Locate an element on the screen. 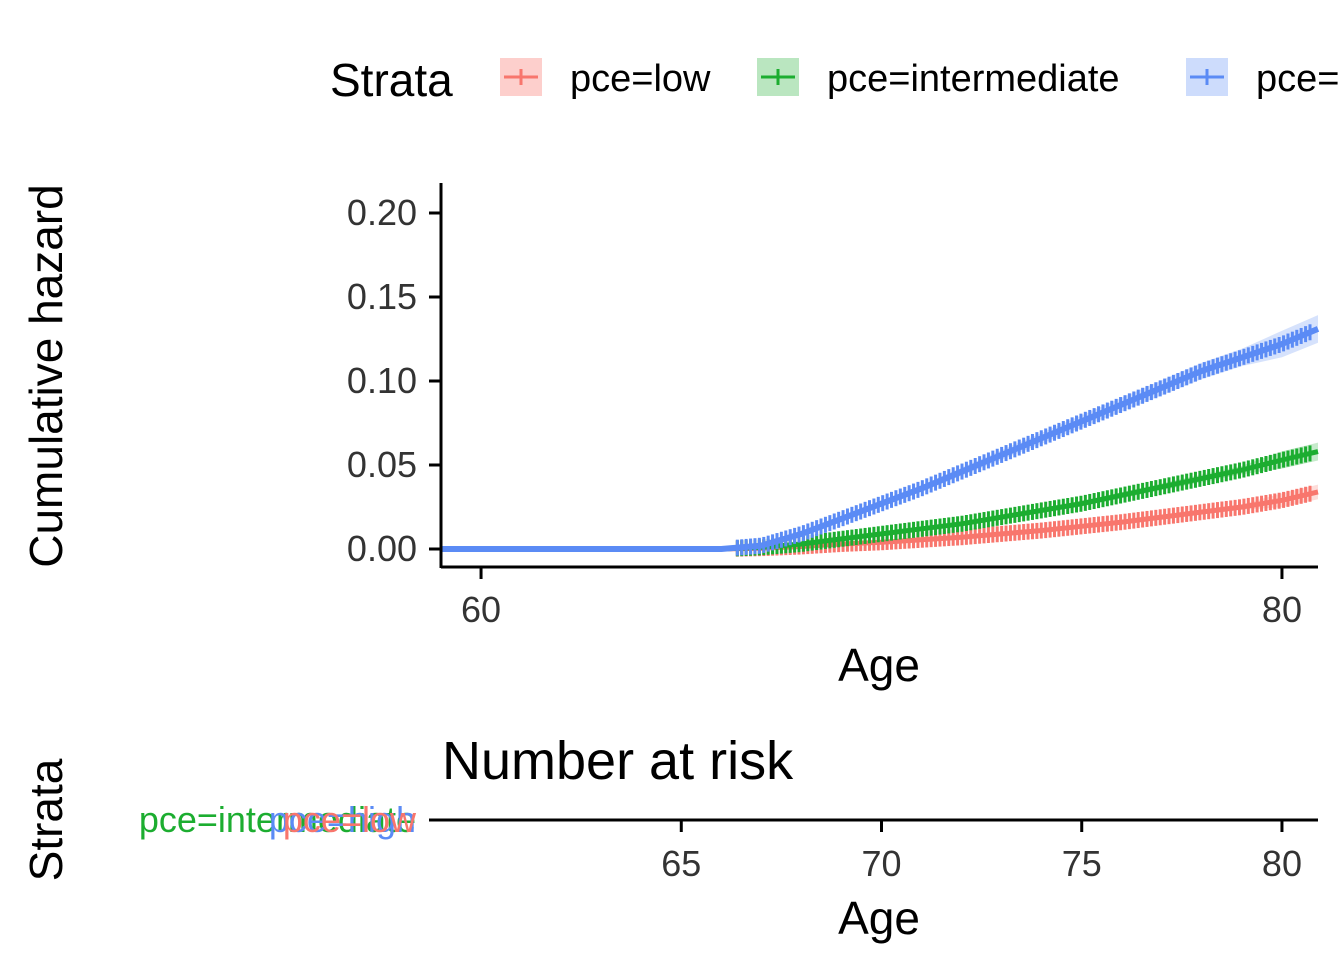 The width and height of the screenshot is (1344, 965). y-tick-label: 0.05 is located at coordinates (382, 464).